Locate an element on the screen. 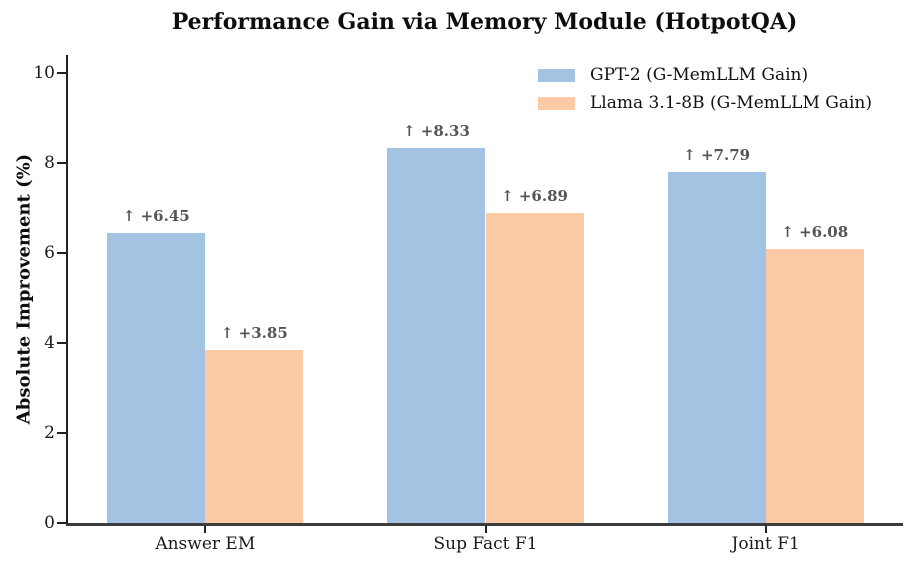  x-tick-label: Joint F1 is located at coordinates (765, 544).